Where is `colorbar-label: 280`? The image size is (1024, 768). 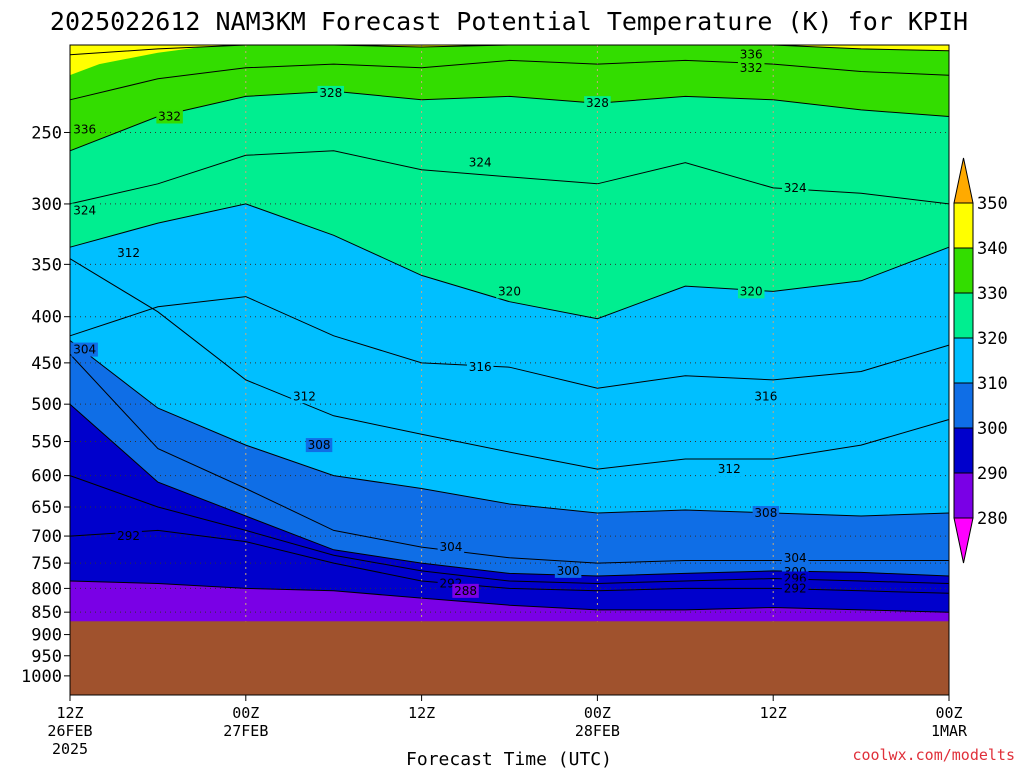
colorbar-label: 280 is located at coordinates (992, 519).